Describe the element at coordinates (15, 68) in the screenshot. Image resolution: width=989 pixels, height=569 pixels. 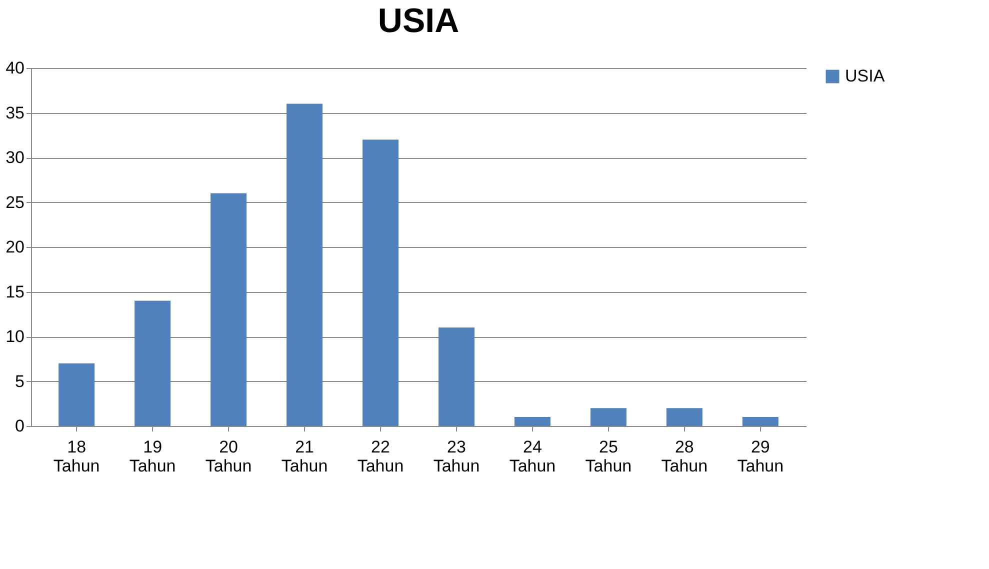
I see `y-tick-label: 40` at that location.